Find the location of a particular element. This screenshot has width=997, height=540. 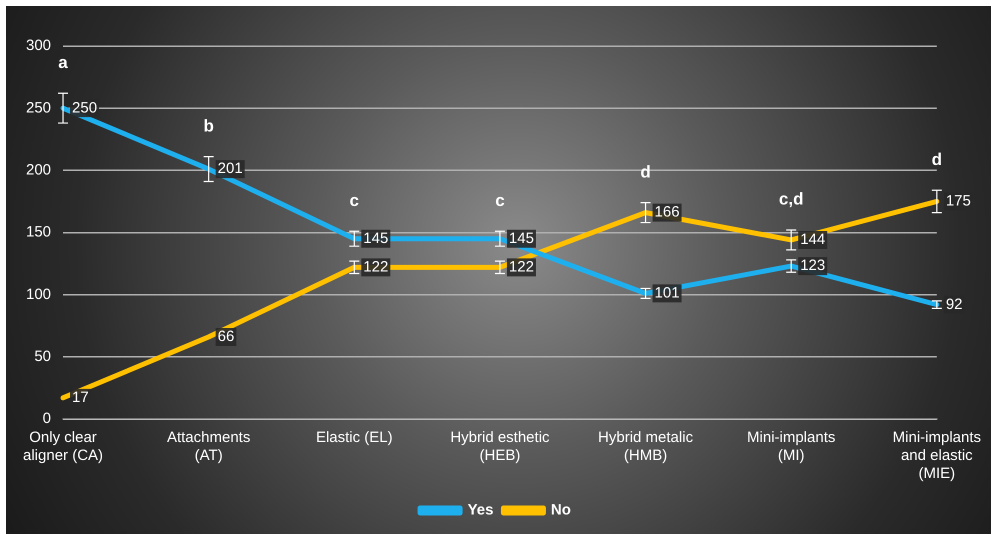

x-tick-label: Attachments (AT) is located at coordinates (208, 446).